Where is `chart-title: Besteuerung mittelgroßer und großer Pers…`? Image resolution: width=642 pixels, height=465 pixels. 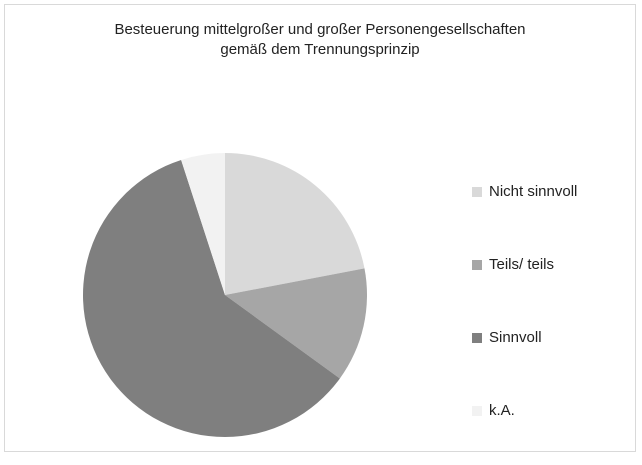 chart-title: Besteuerung mittelgroßer und großer Pers… is located at coordinates (320, 39).